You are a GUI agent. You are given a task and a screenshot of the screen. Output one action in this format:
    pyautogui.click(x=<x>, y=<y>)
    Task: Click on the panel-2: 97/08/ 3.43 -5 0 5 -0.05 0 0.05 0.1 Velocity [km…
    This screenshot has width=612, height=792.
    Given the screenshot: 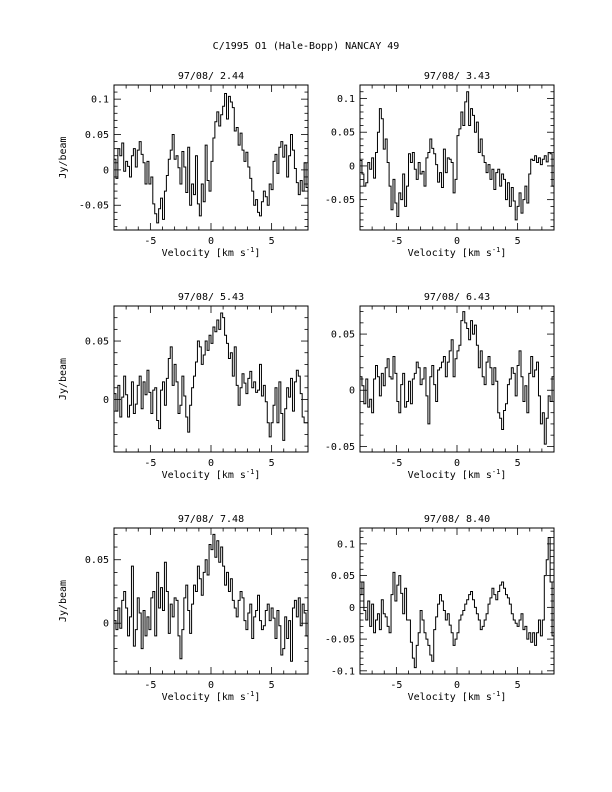 What is the action you would take?
    pyautogui.click(x=440, y=165)
    